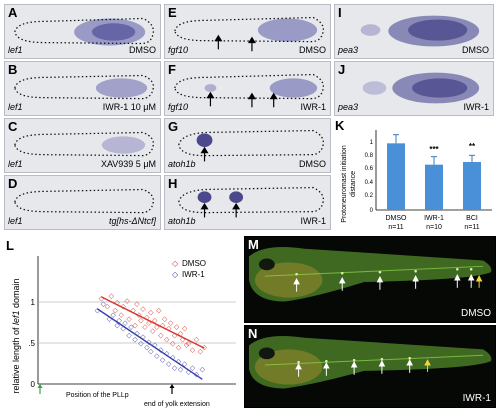  I want to click on yolk-arrow-icon, so click(172, 389).